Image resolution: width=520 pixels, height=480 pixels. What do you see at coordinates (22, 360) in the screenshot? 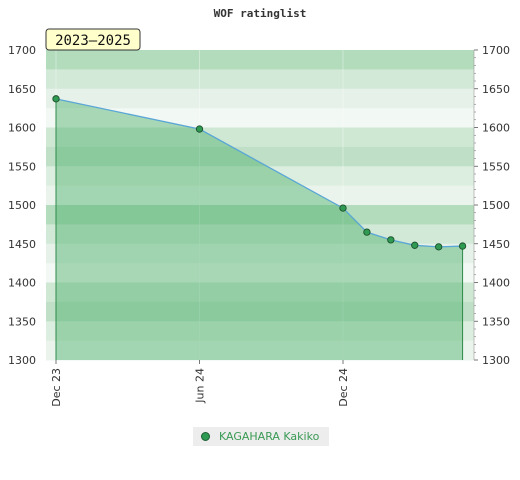
I see `y-tick-label-left: 1300` at bounding box center [22, 360].